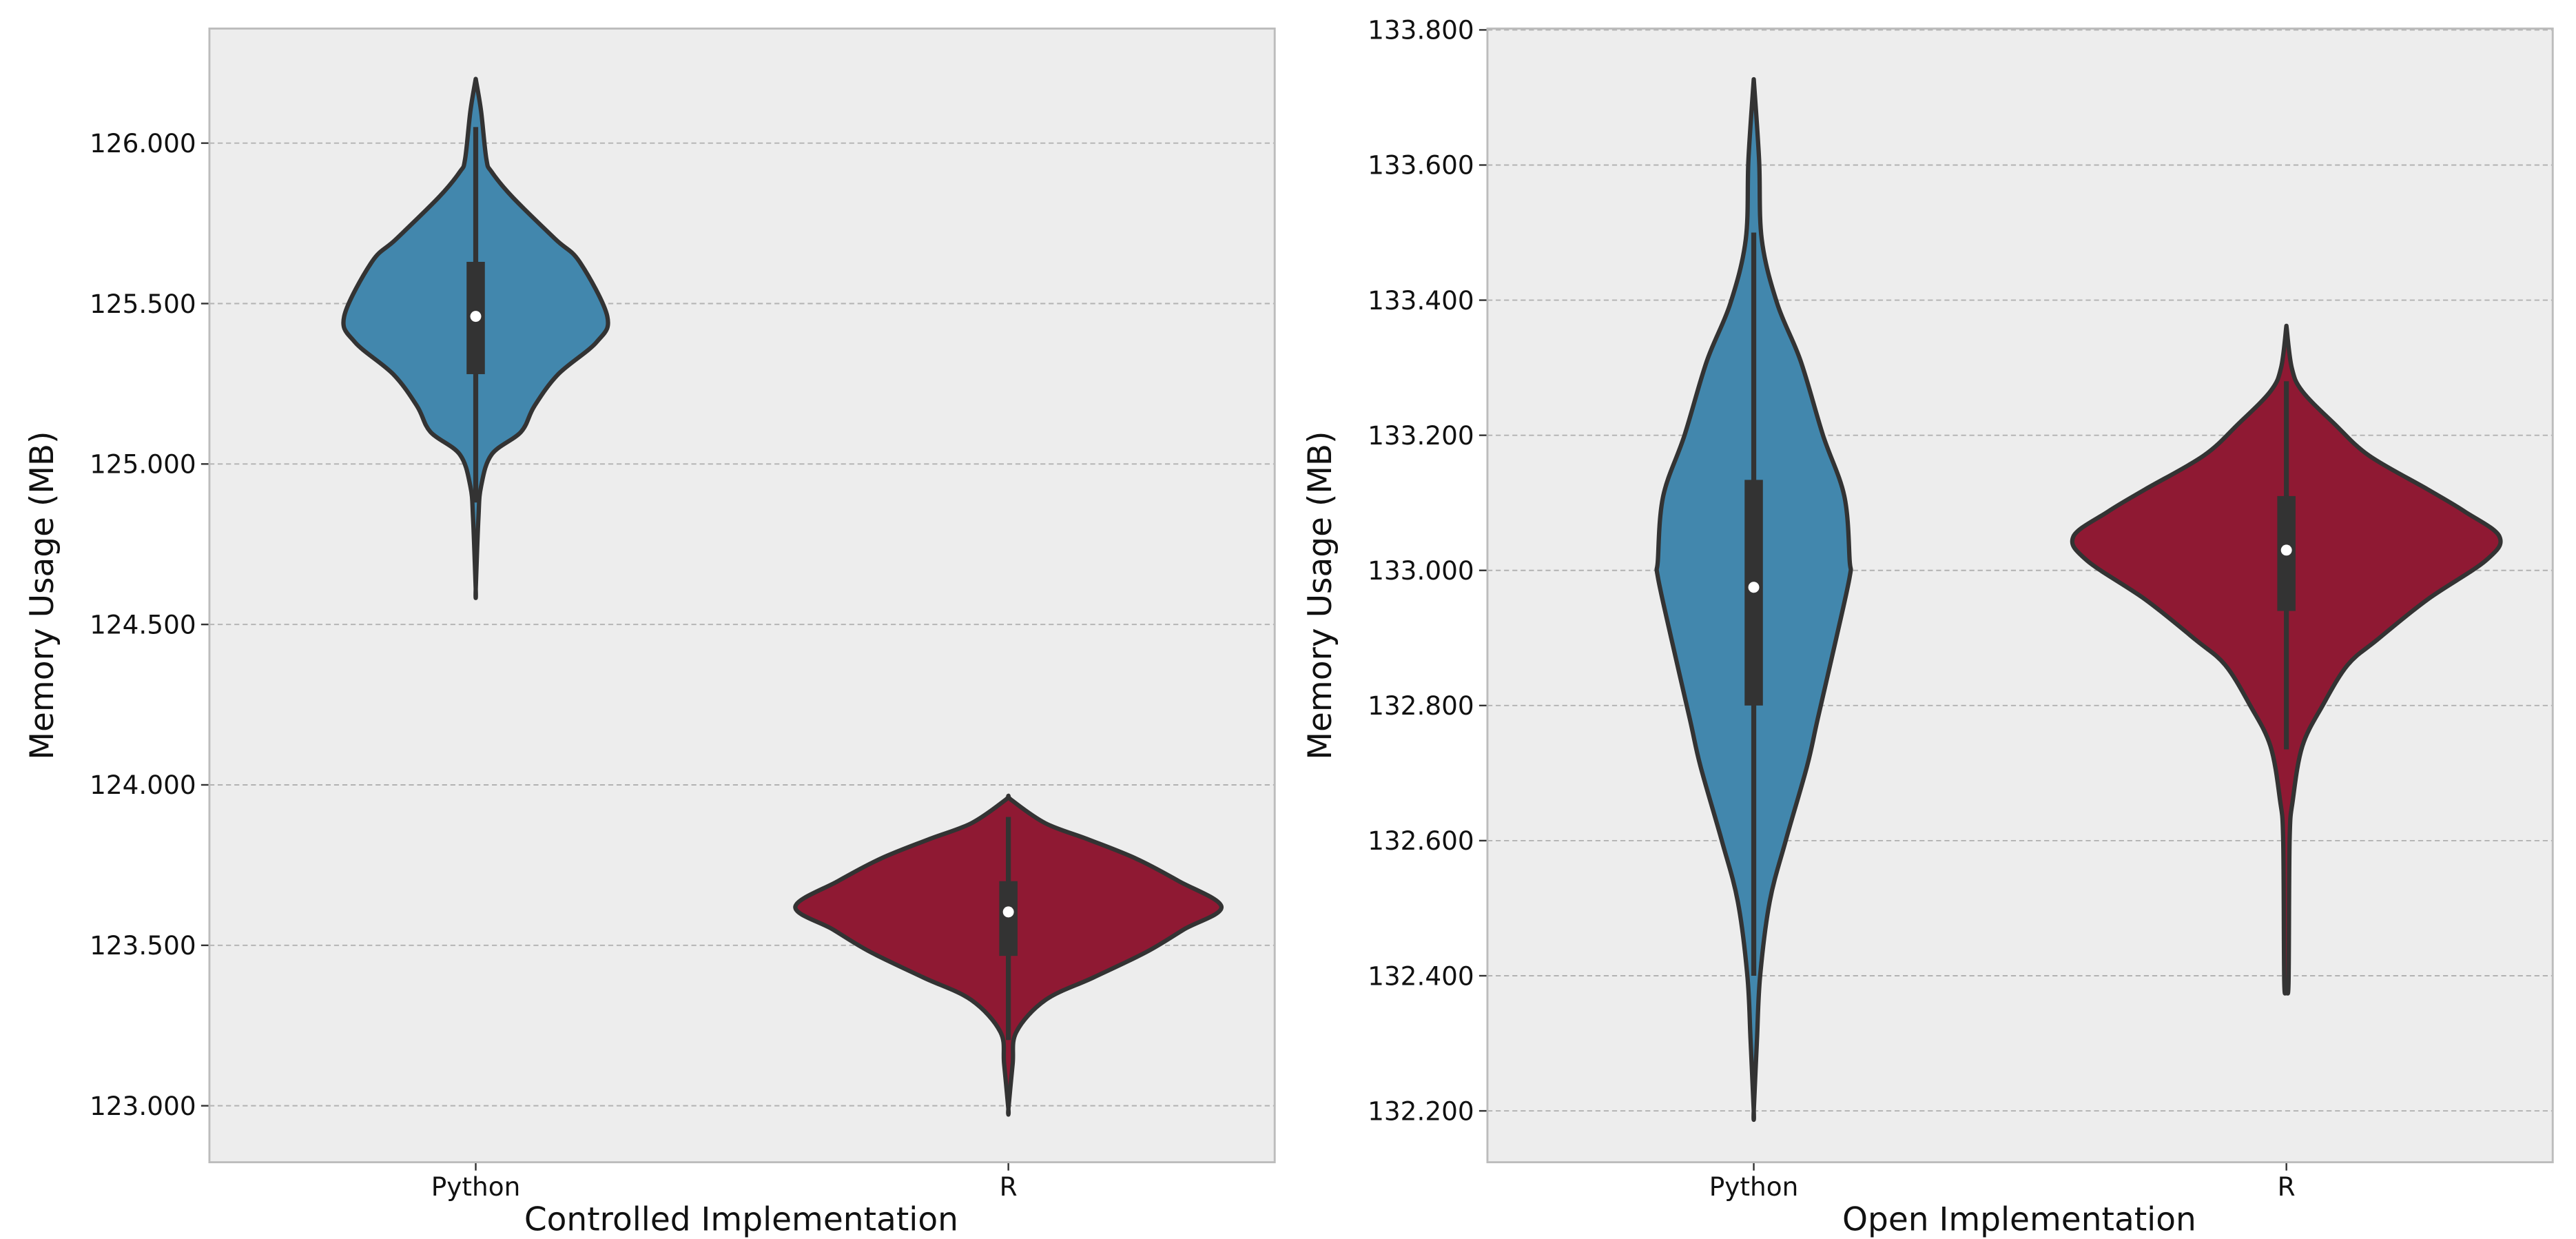 The width and height of the screenshot is (2576, 1239). What do you see at coordinates (143, 624) in the screenshot?
I see `y-tick-label: 124.500` at bounding box center [143, 624].